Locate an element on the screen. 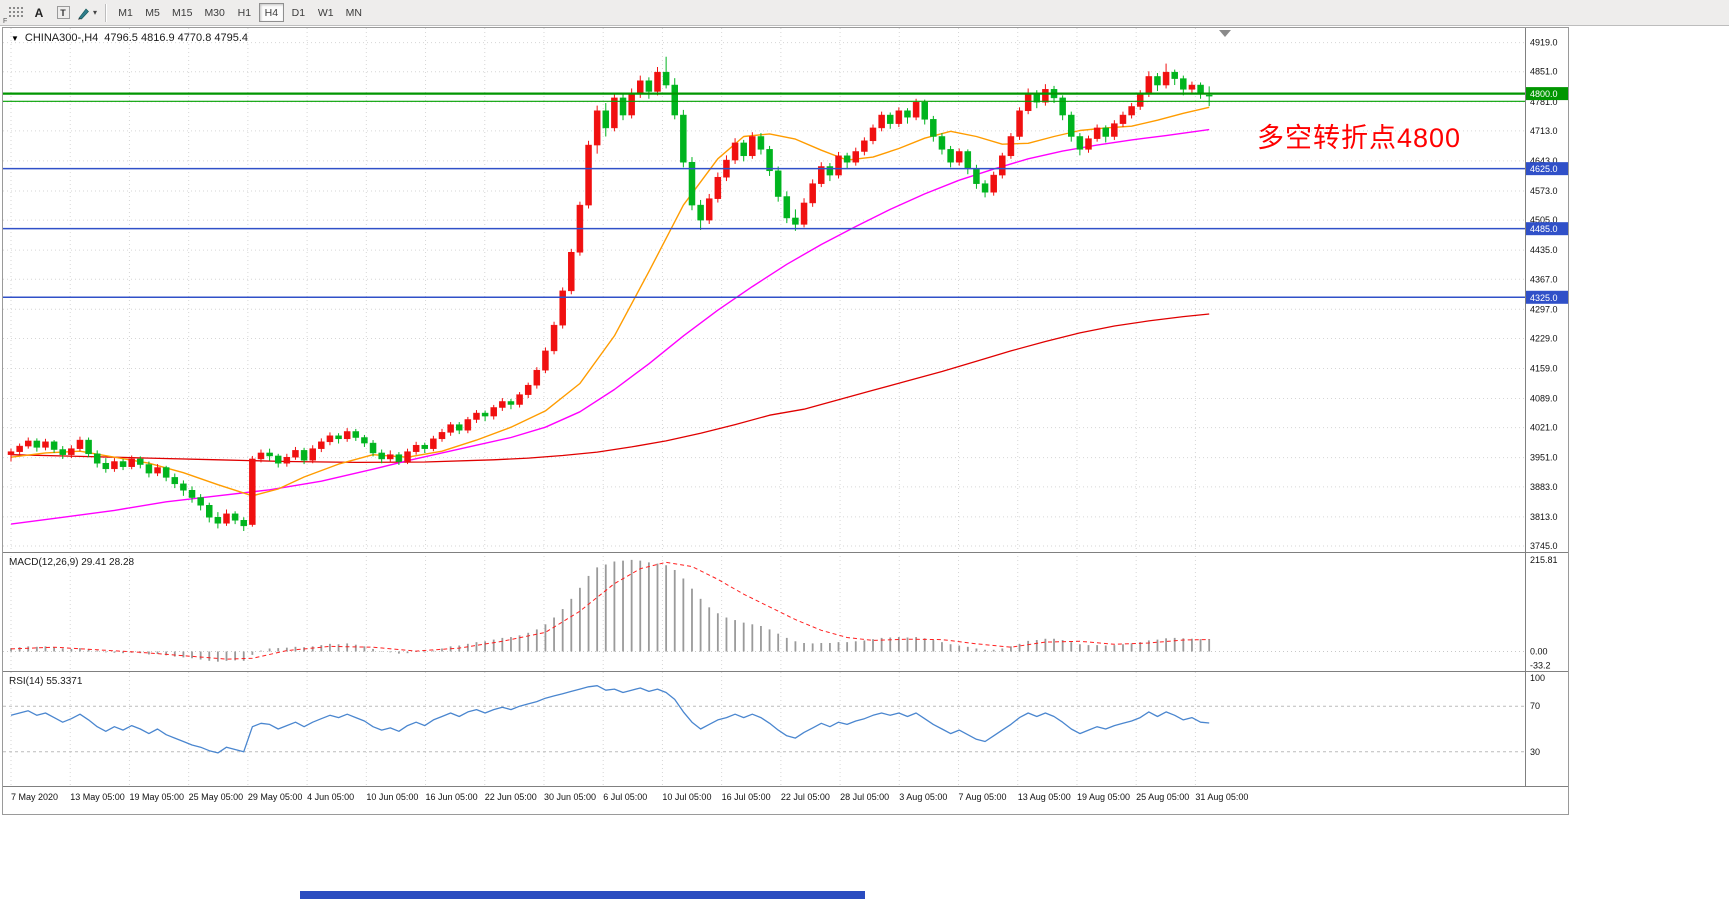 This screenshot has height=899, width=1729. grid-icon-glyph is located at coordinates (15, 11).